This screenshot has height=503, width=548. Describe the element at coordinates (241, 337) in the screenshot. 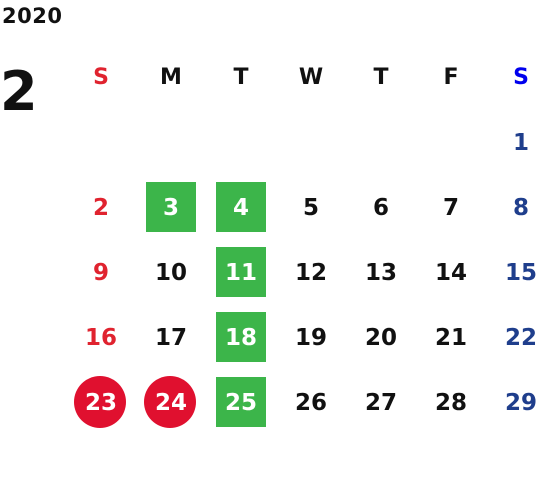

I see `day-cell-highlighted: 18` at that location.